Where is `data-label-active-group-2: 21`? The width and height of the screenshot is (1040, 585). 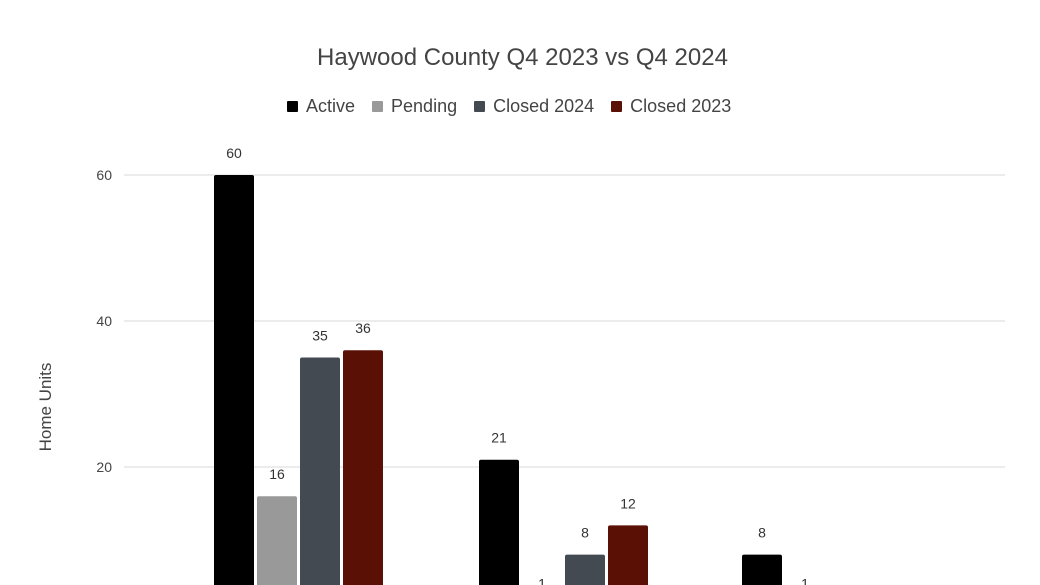 data-label-active-group-2: 21 is located at coordinates (499, 438).